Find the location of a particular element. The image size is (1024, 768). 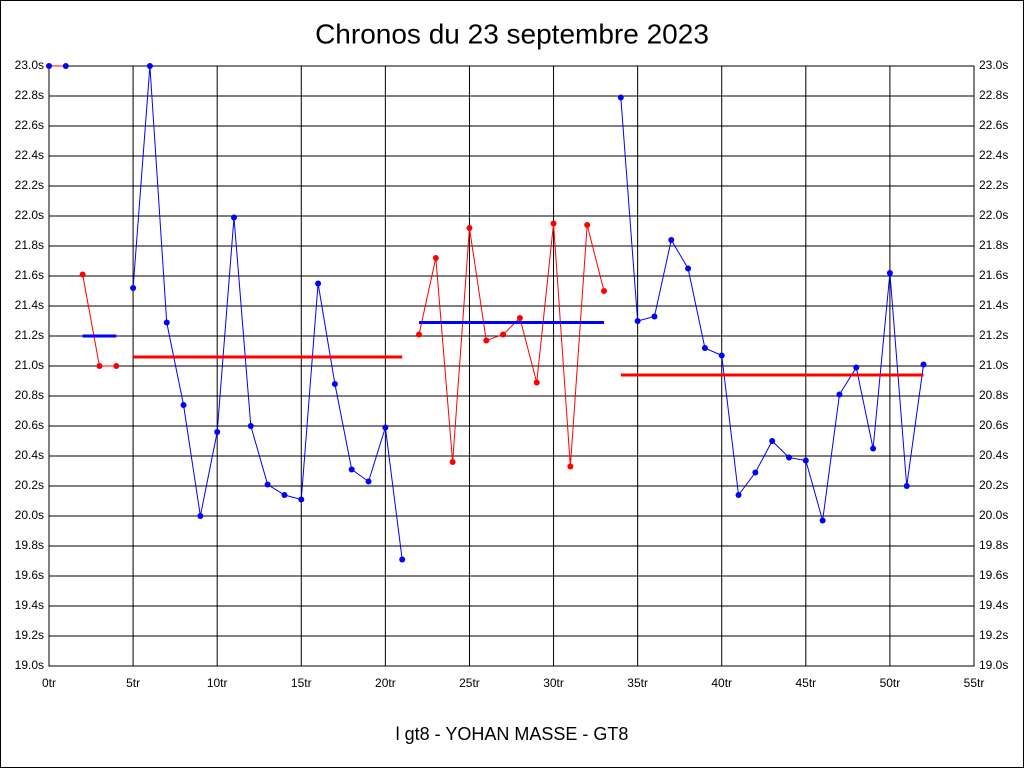

y-tick-label: 19.0s is located at coordinates (29, 665).